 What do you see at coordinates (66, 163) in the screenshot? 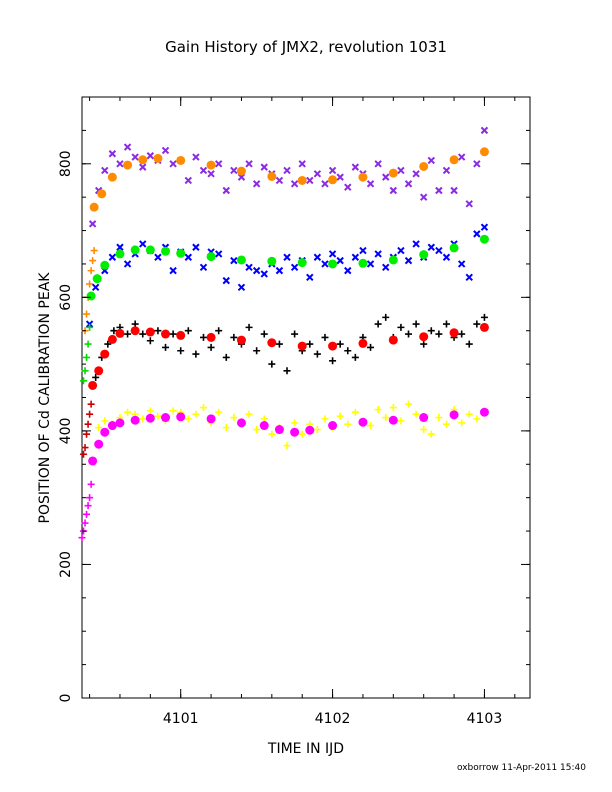
I see `y-tick-label: 800` at bounding box center [66, 163].